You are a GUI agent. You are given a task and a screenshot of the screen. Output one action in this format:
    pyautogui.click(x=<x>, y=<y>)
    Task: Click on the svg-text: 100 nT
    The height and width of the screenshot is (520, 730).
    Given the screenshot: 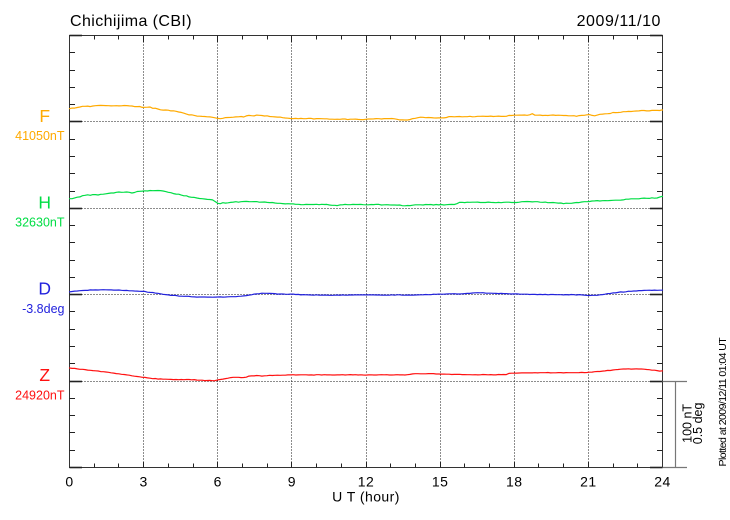 What is the action you would take?
    pyautogui.click(x=688, y=423)
    